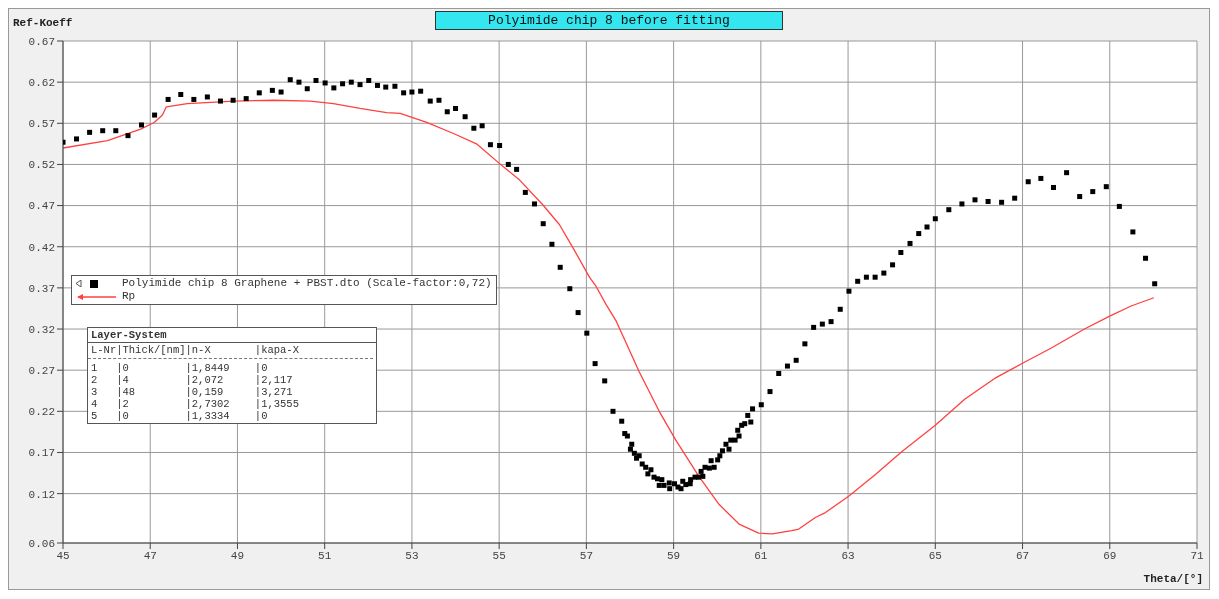 The image size is (1219, 599). Describe the element at coordinates (1173, 579) in the screenshot. I see `x-axis-title: Theta/[°]` at that location.